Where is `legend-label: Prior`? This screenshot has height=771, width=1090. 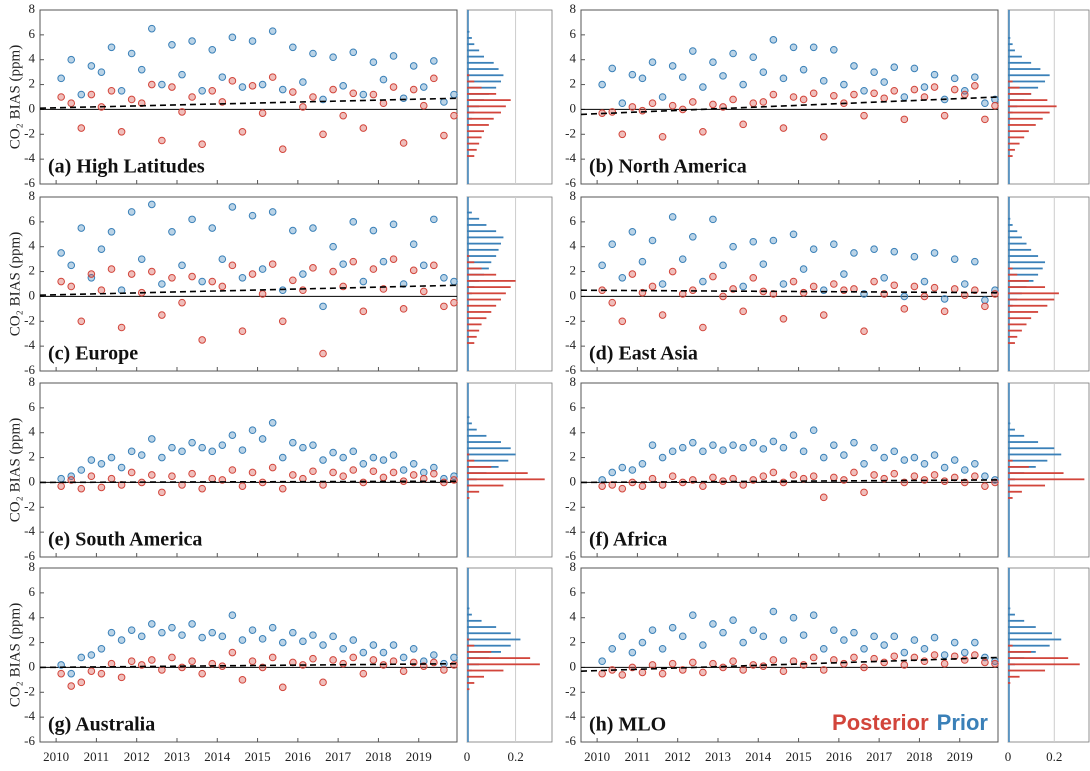
legend-label: Prior is located at coordinates (963, 722).